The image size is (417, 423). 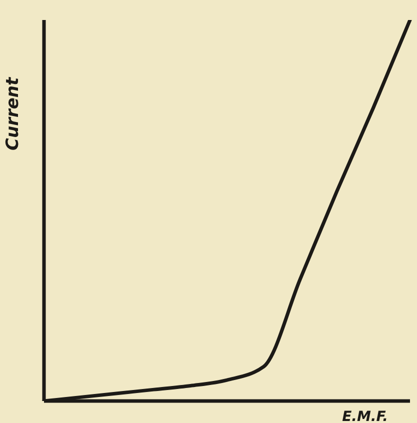 I want to click on x-axis-title: E.M.F., so click(x=365, y=416).